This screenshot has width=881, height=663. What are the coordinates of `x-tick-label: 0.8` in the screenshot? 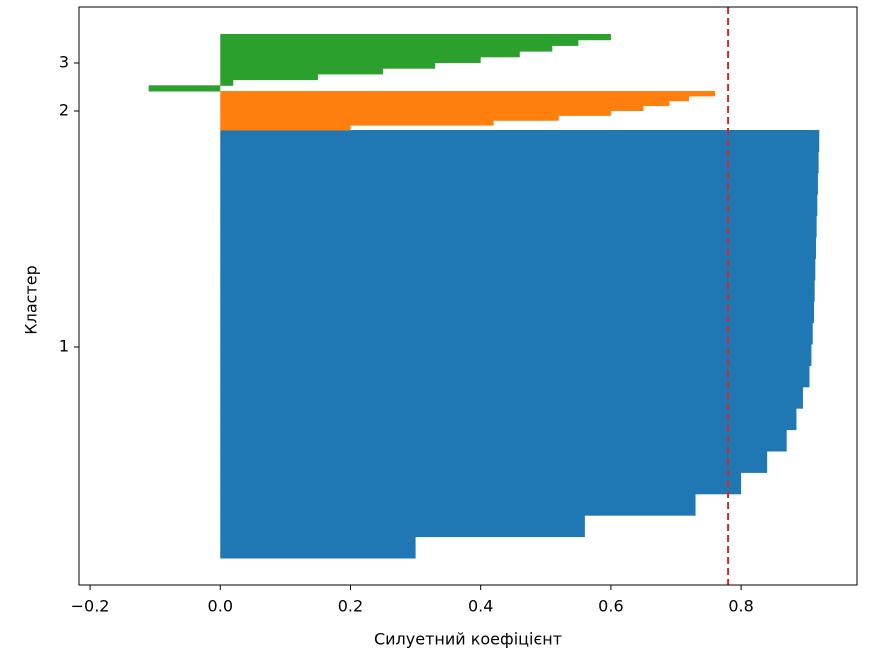 It's located at (740, 606).